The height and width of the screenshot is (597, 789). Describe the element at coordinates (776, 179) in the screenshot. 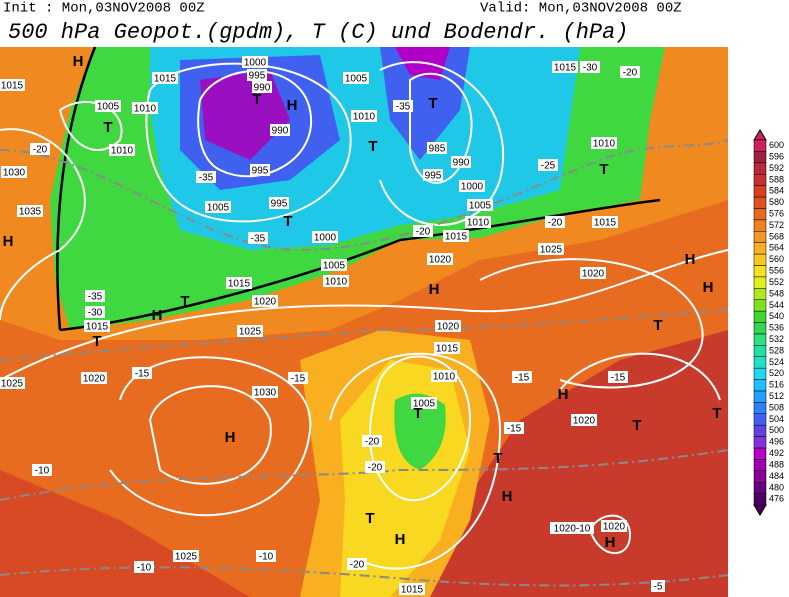

I see `colorbar-label: 588` at that location.